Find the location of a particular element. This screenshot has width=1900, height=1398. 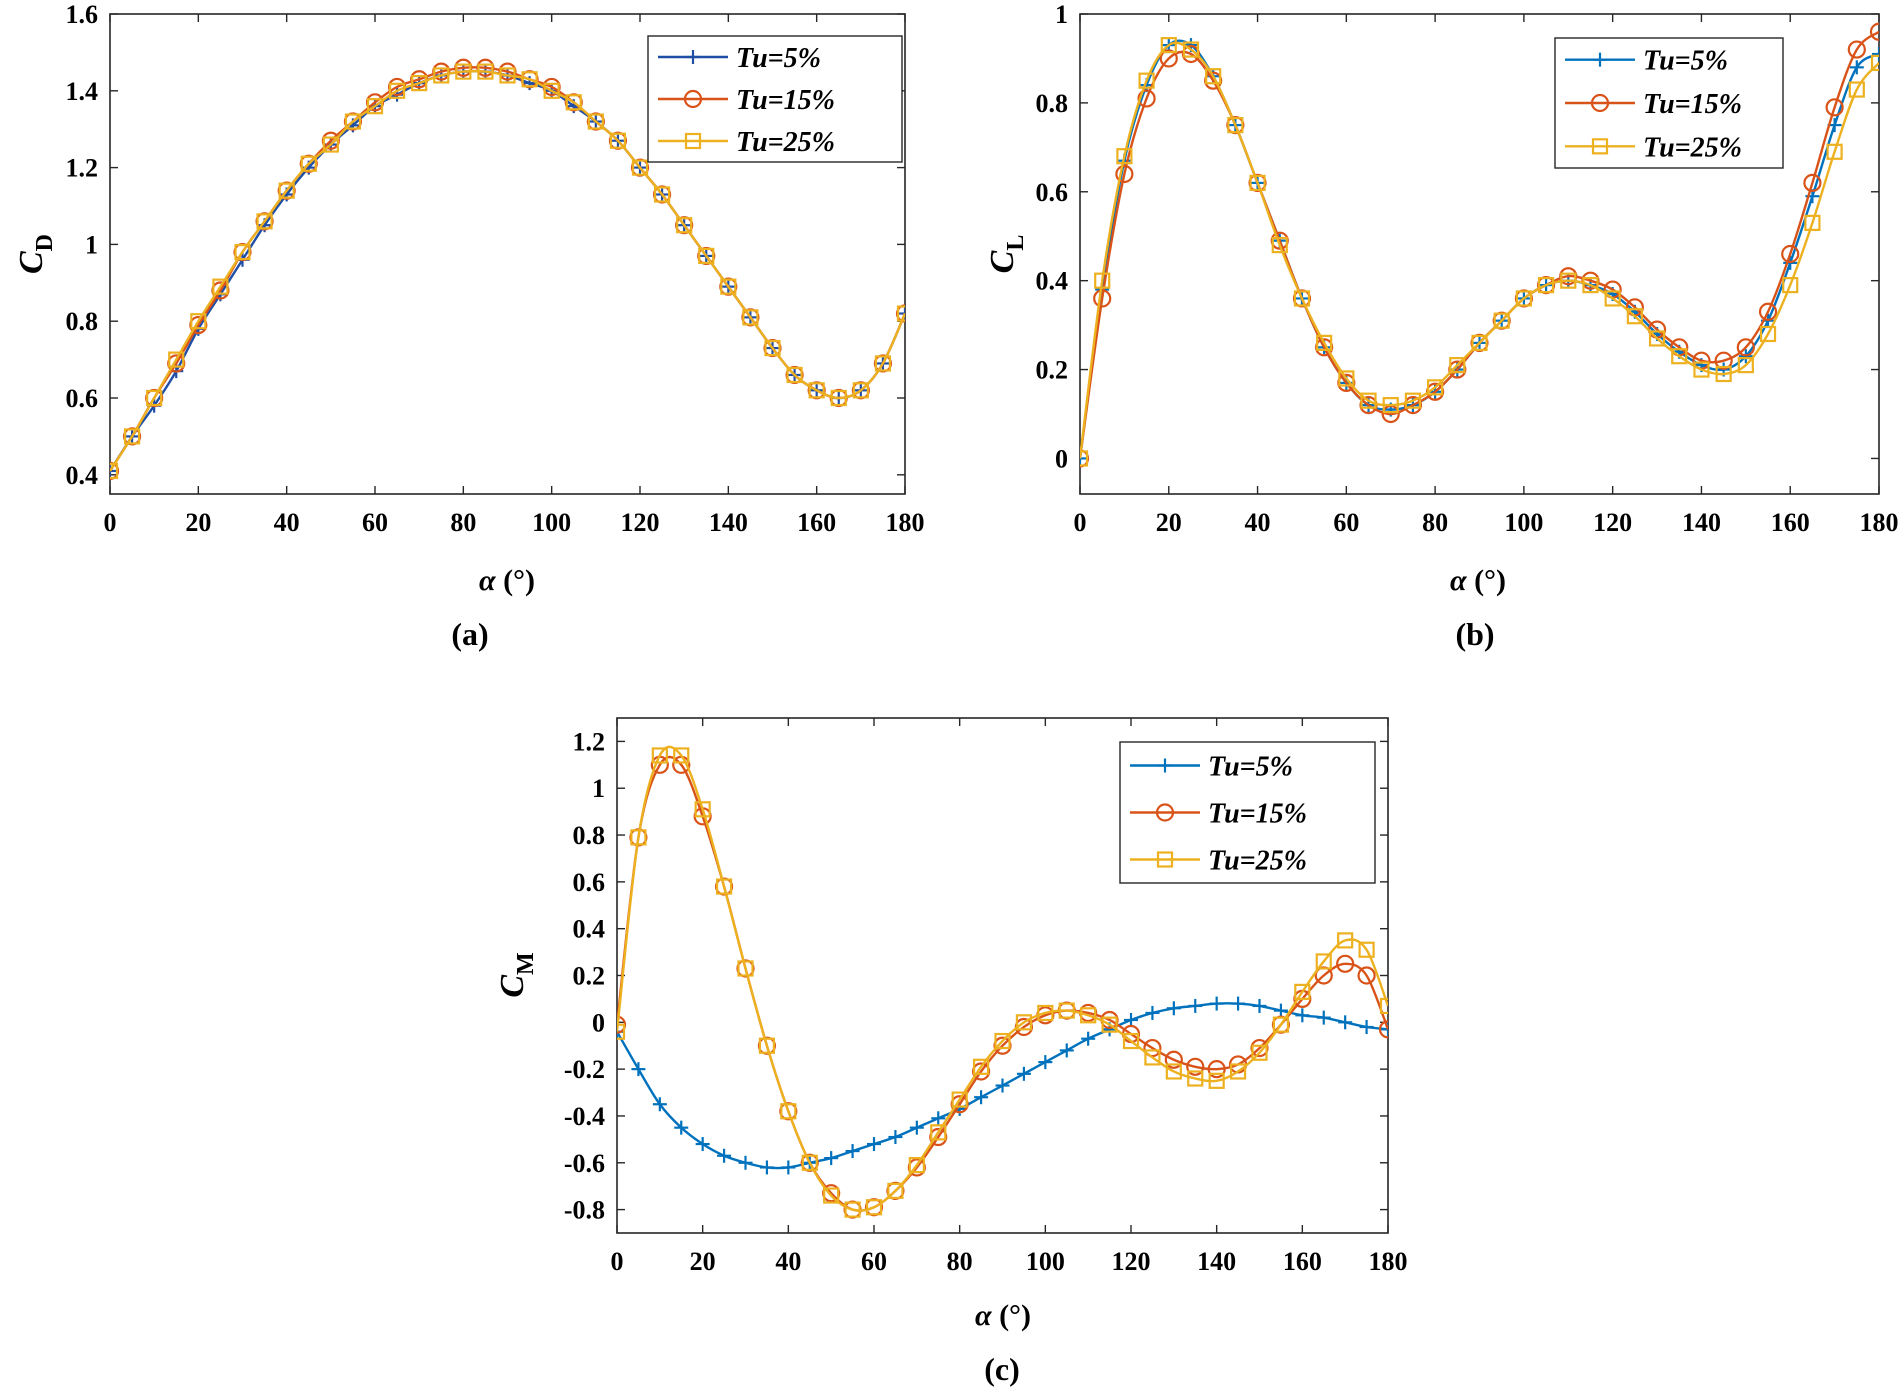

y-tick-label: 0.2 is located at coordinates (589, 976).